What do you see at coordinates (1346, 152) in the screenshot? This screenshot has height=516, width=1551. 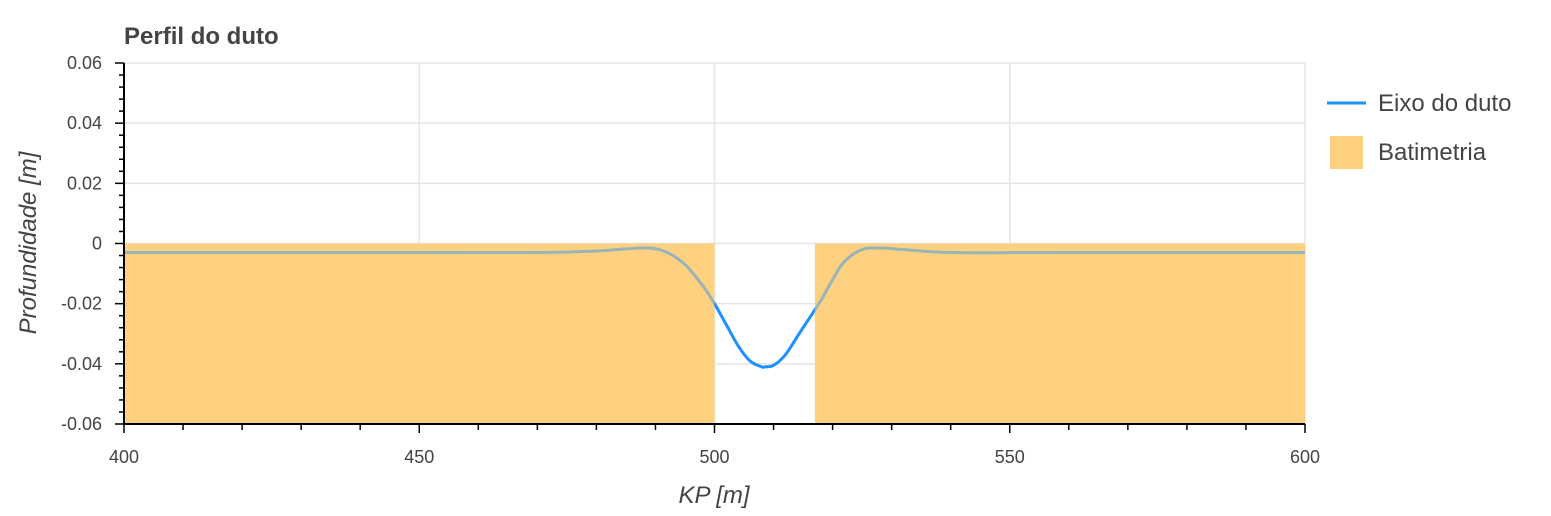 I see `legend-area-swatch` at bounding box center [1346, 152].